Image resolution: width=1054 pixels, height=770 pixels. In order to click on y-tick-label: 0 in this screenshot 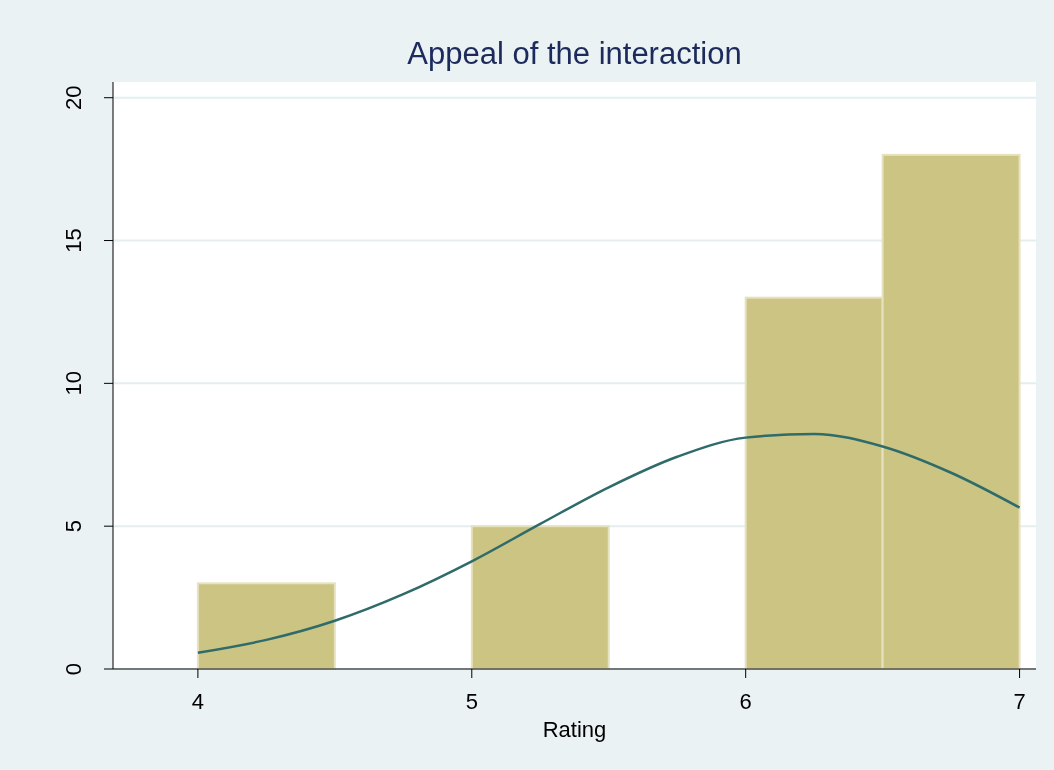, I will do `click(73, 669)`.